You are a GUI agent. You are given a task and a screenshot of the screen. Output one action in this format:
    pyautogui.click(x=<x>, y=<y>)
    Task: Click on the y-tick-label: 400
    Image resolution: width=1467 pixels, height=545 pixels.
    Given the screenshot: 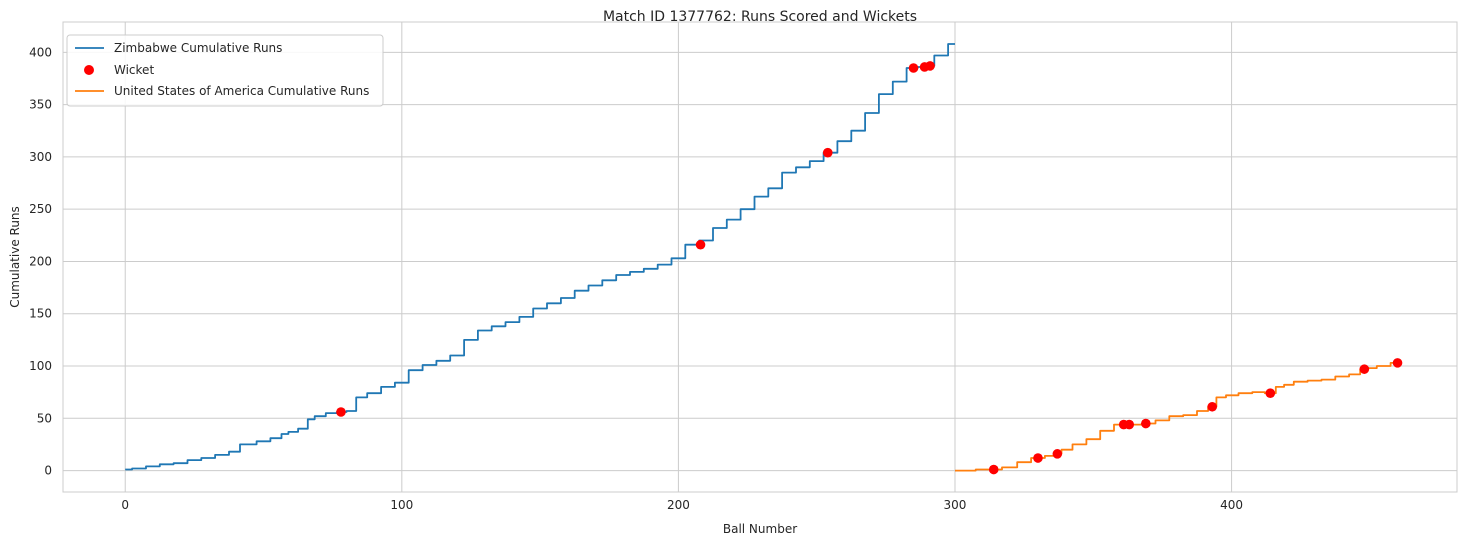 What is the action you would take?
    pyautogui.click(x=40, y=52)
    